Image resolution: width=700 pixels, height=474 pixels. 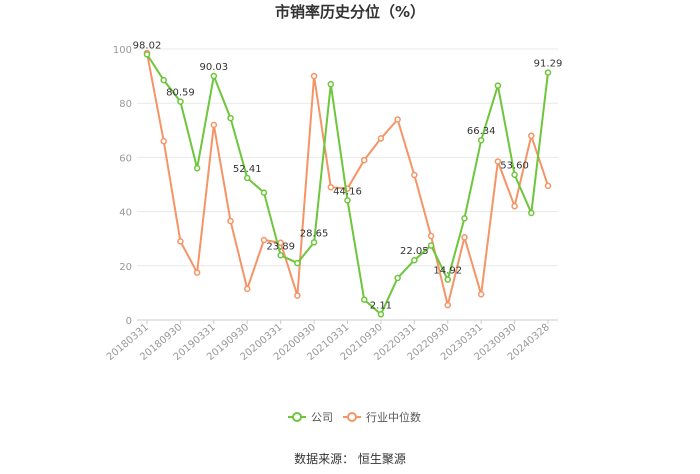 I want to click on legend: 公司 行业中位数, so click(x=354, y=417).